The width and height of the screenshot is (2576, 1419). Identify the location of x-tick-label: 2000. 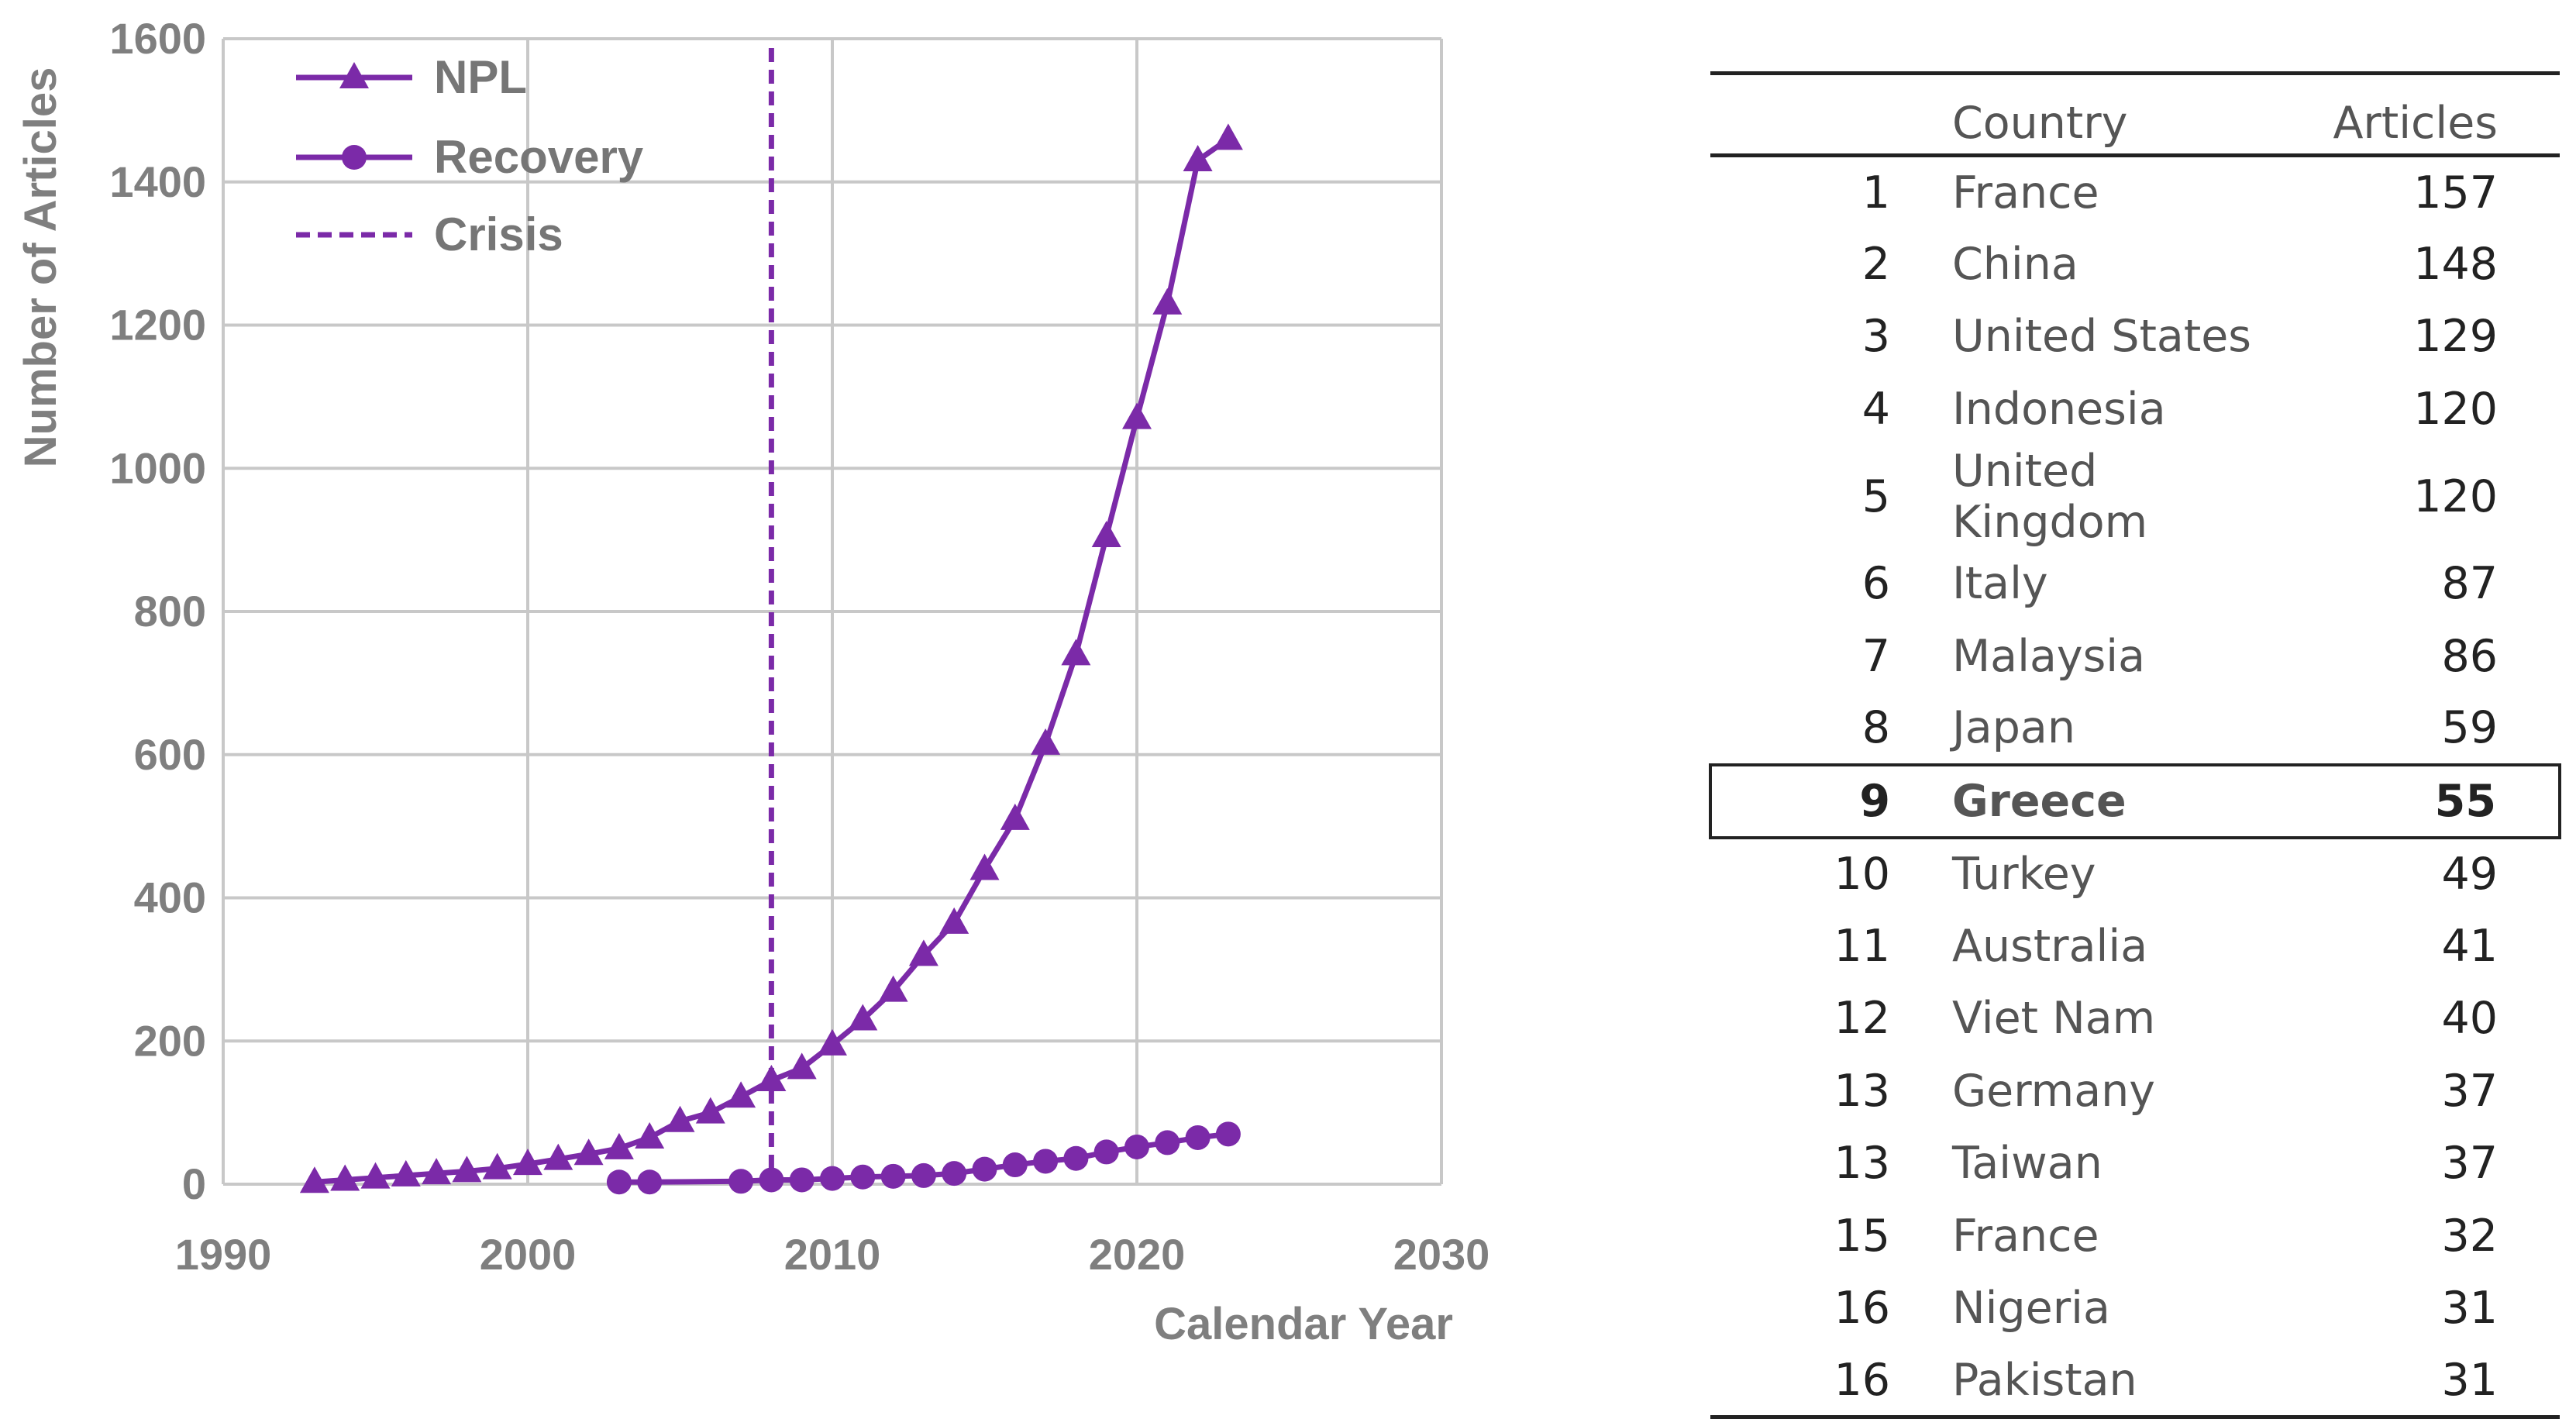
(528, 1255).